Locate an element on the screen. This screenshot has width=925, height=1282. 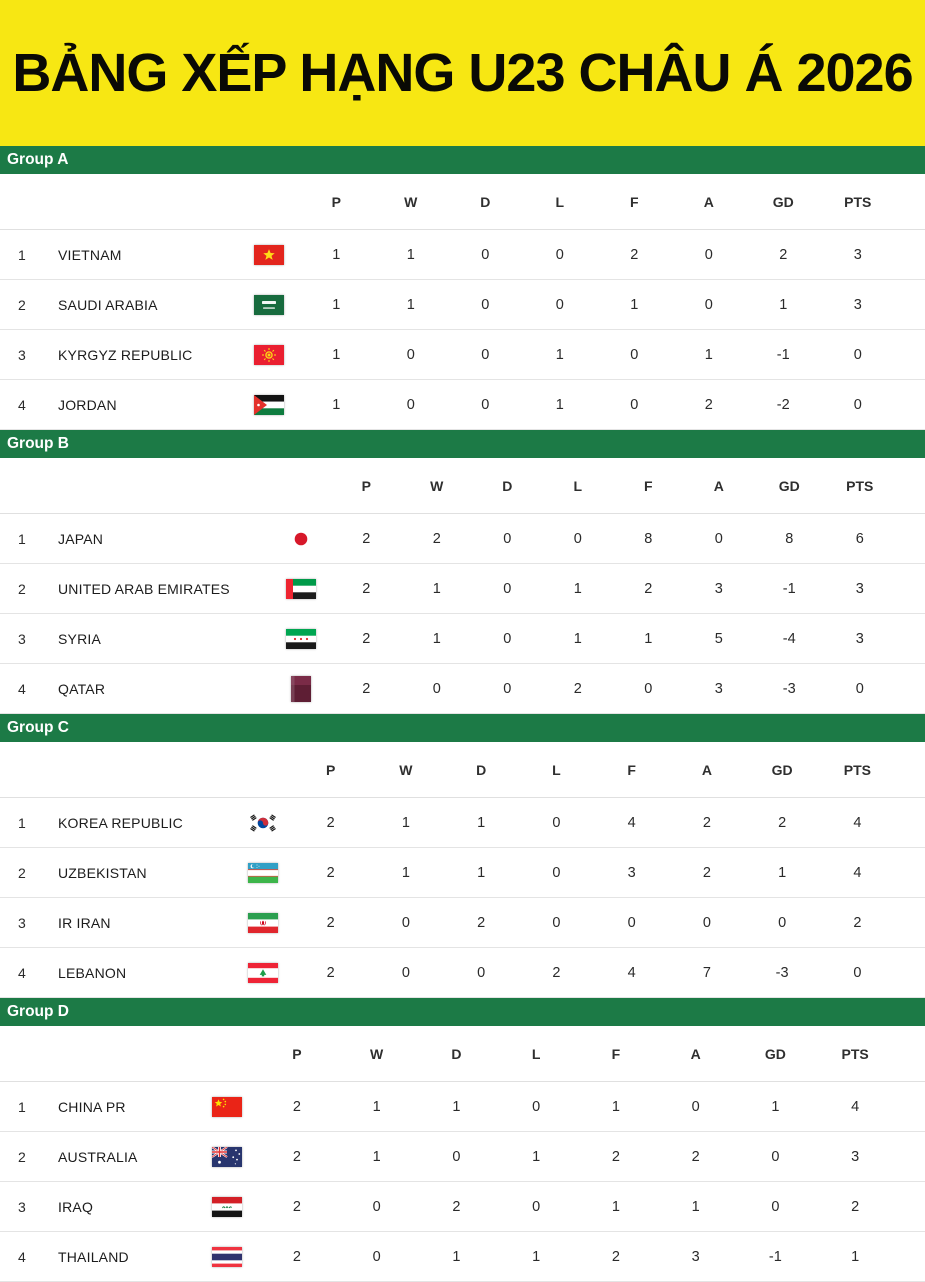
stat-gd: 1 is located at coordinates (775, 1106).